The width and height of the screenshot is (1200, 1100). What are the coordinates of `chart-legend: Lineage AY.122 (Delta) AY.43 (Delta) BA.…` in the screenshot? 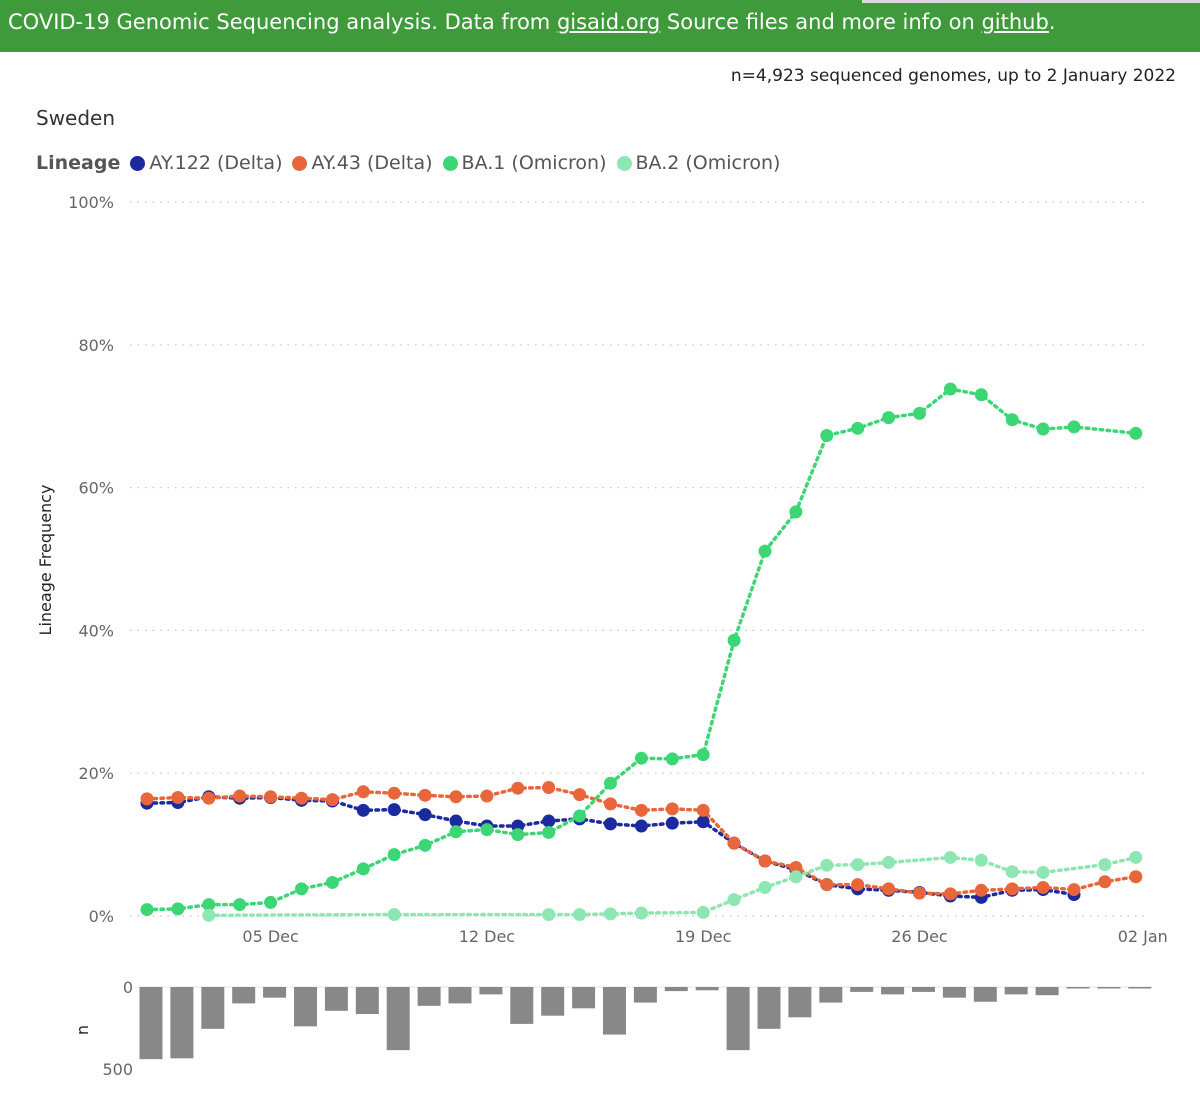 It's located at (413, 163).